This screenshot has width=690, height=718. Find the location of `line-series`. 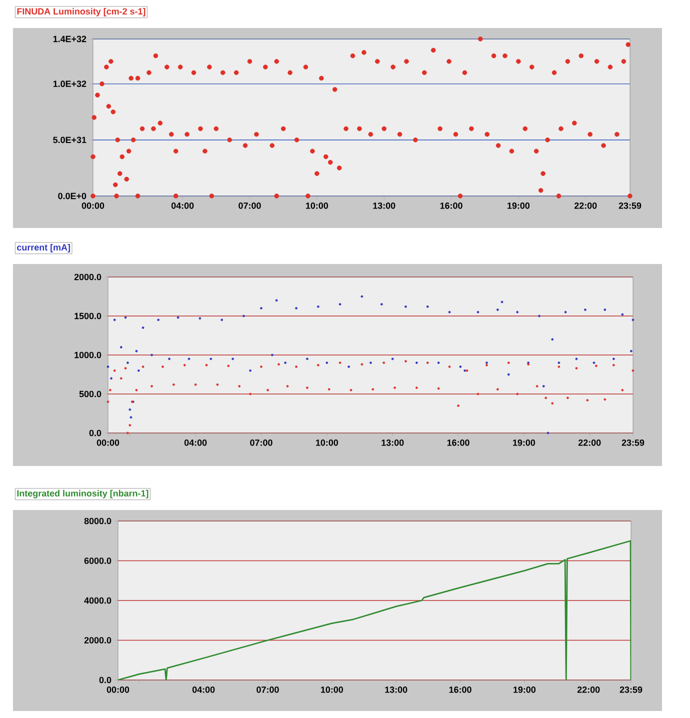

line-series is located at coordinates (375, 610).